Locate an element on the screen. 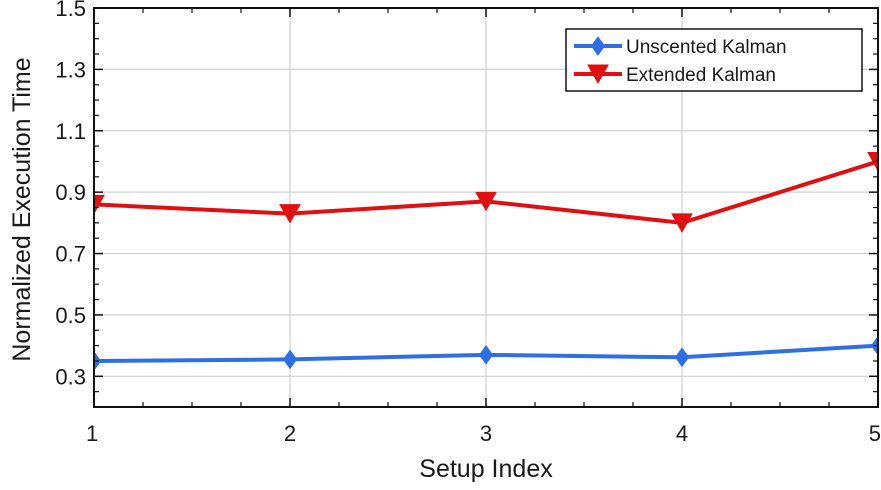 Image resolution: width=881 pixels, height=490 pixels. y-tick-label: 1.3 is located at coordinates (70, 69).